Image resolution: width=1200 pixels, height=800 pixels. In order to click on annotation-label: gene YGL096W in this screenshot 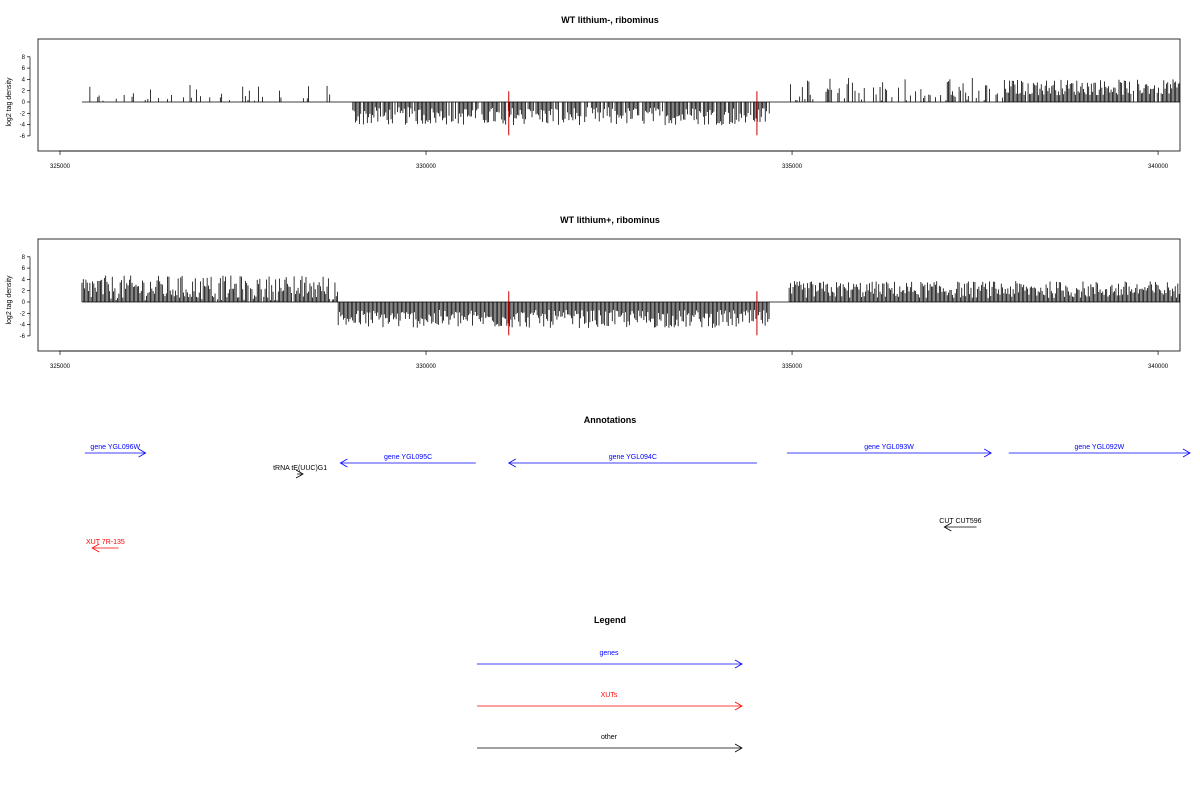, I will do `click(115, 447)`.